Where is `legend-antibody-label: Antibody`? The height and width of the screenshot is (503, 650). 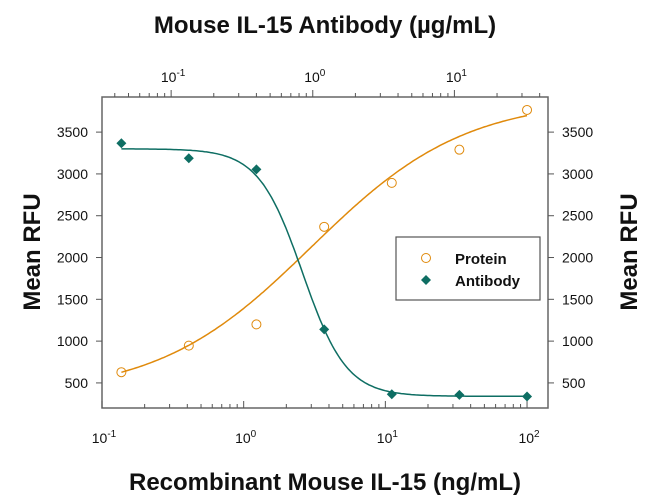
legend-antibody-label: Antibody is located at coordinates (488, 281).